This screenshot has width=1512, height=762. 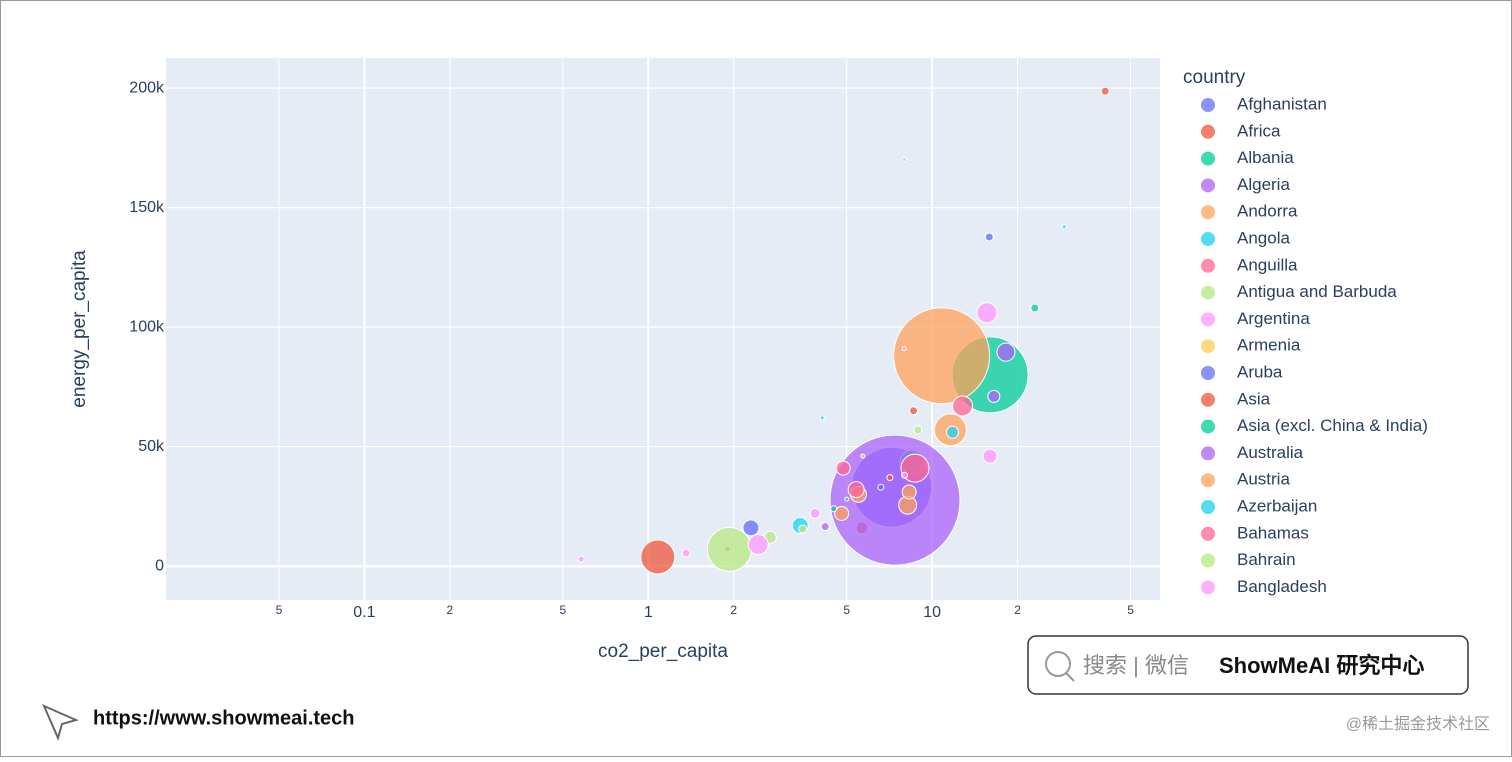 I want to click on legend-label: Azerbaijan, so click(x=1277, y=505).